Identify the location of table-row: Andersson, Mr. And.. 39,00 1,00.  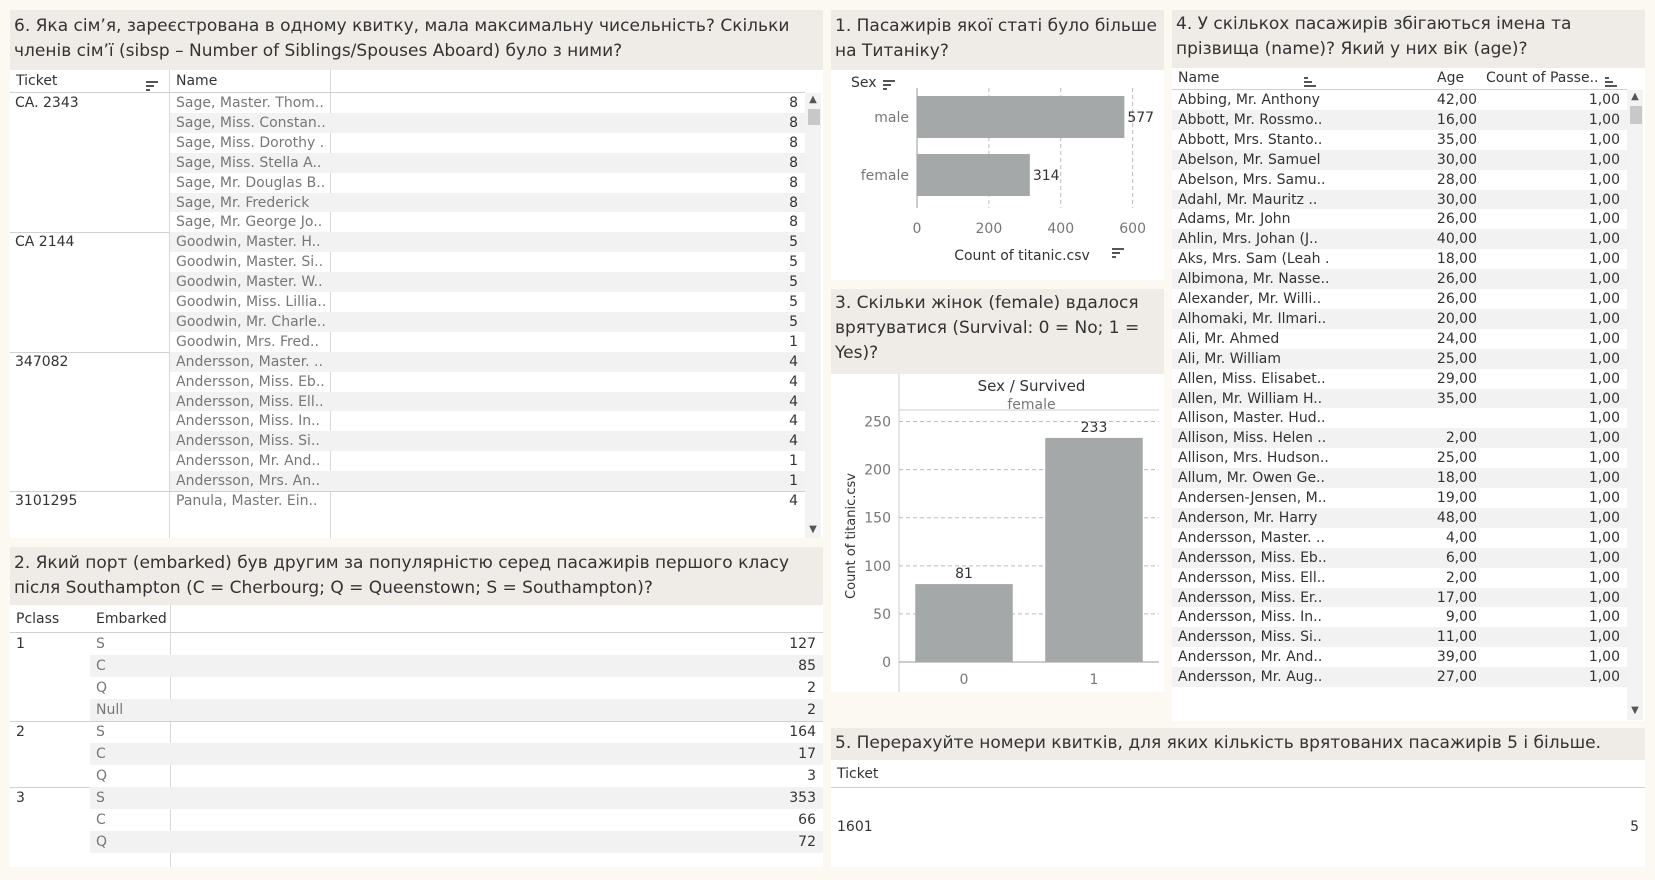
(1399, 657).